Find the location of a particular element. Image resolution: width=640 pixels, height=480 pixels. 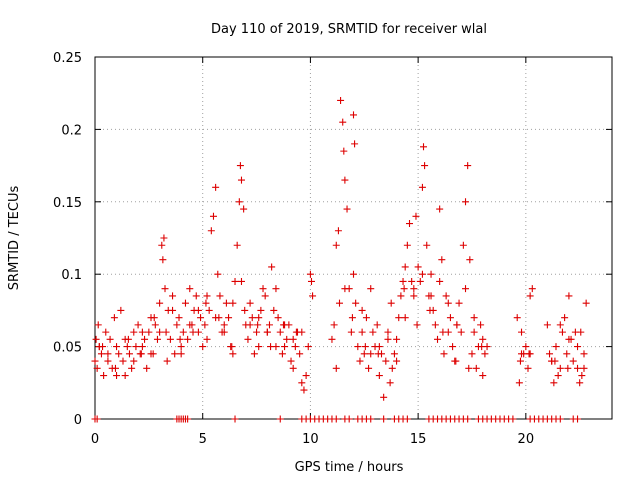

x-axis-label: GPS time / hours is located at coordinates (349, 467).